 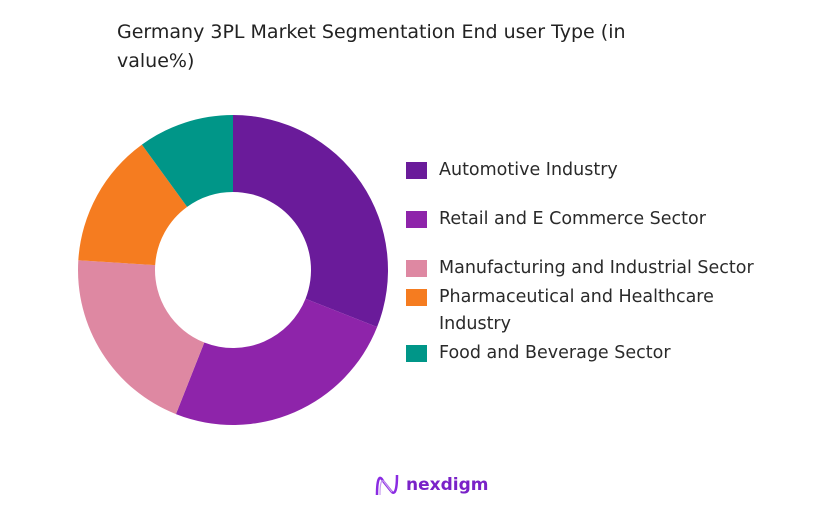 What do you see at coordinates (141, 337) in the screenshot?
I see `slice-manufacturing-and-industrial-sector` at bounding box center [141, 337].